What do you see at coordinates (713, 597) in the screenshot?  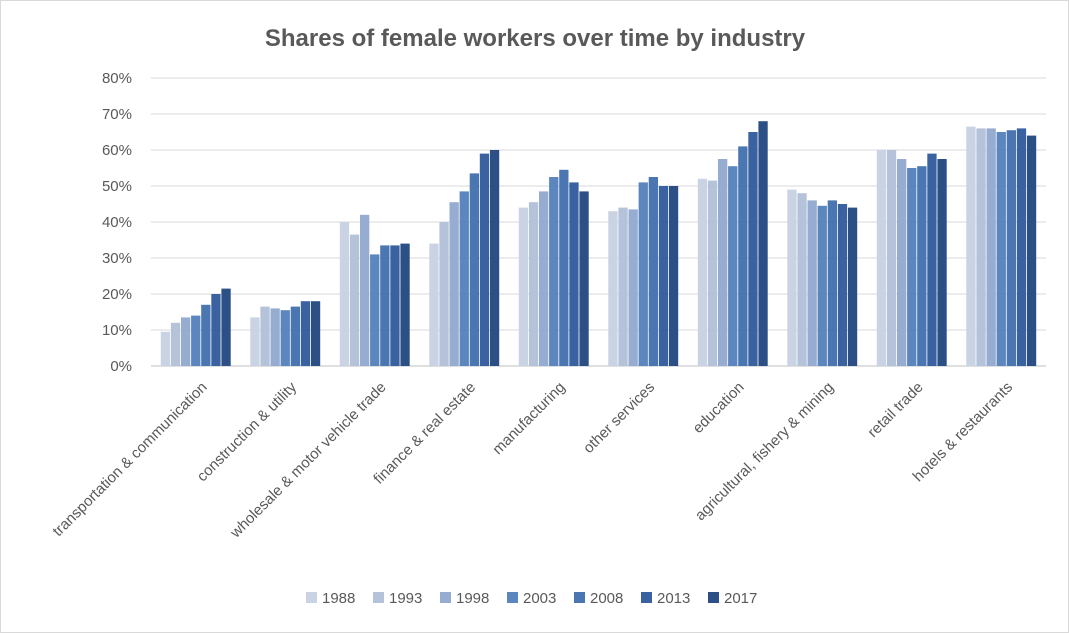 I see `legend-swatch-2017` at bounding box center [713, 597].